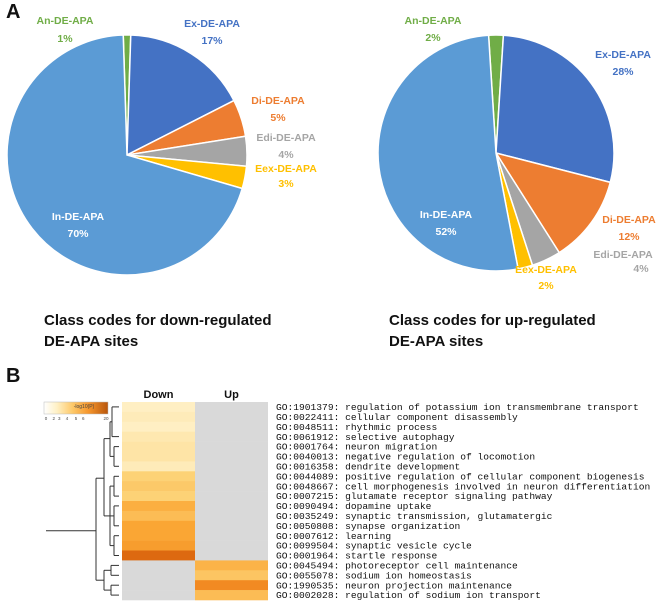 The width and height of the screenshot is (669, 602). Describe the element at coordinates (623, 55) in the screenshot. I see `pie-label-up-ex-de-apa: Ex-DE-APA` at that location.